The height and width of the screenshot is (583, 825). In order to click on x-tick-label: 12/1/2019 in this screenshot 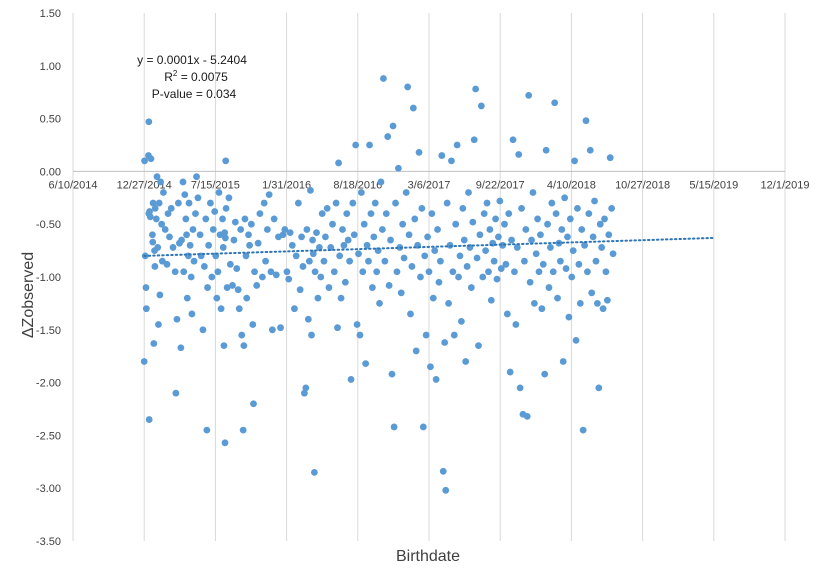, I will do `click(785, 185)`.